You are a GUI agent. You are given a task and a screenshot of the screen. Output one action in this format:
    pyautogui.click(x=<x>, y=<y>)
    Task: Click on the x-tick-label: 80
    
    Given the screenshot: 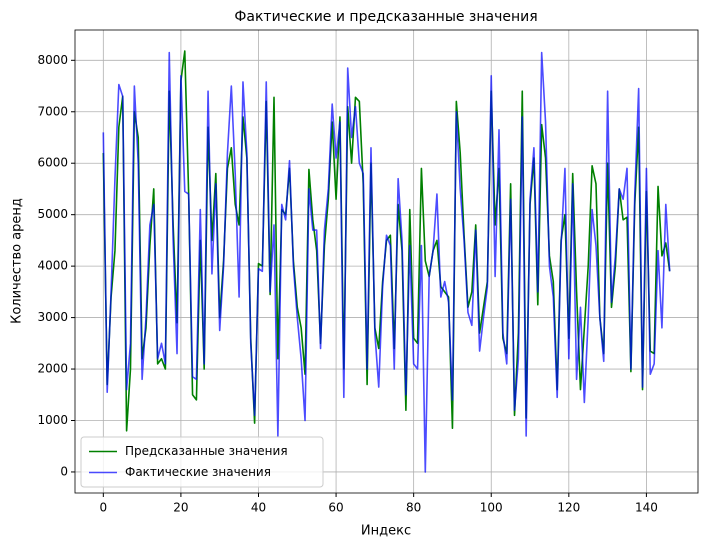 What is the action you would take?
    pyautogui.click(x=413, y=508)
    